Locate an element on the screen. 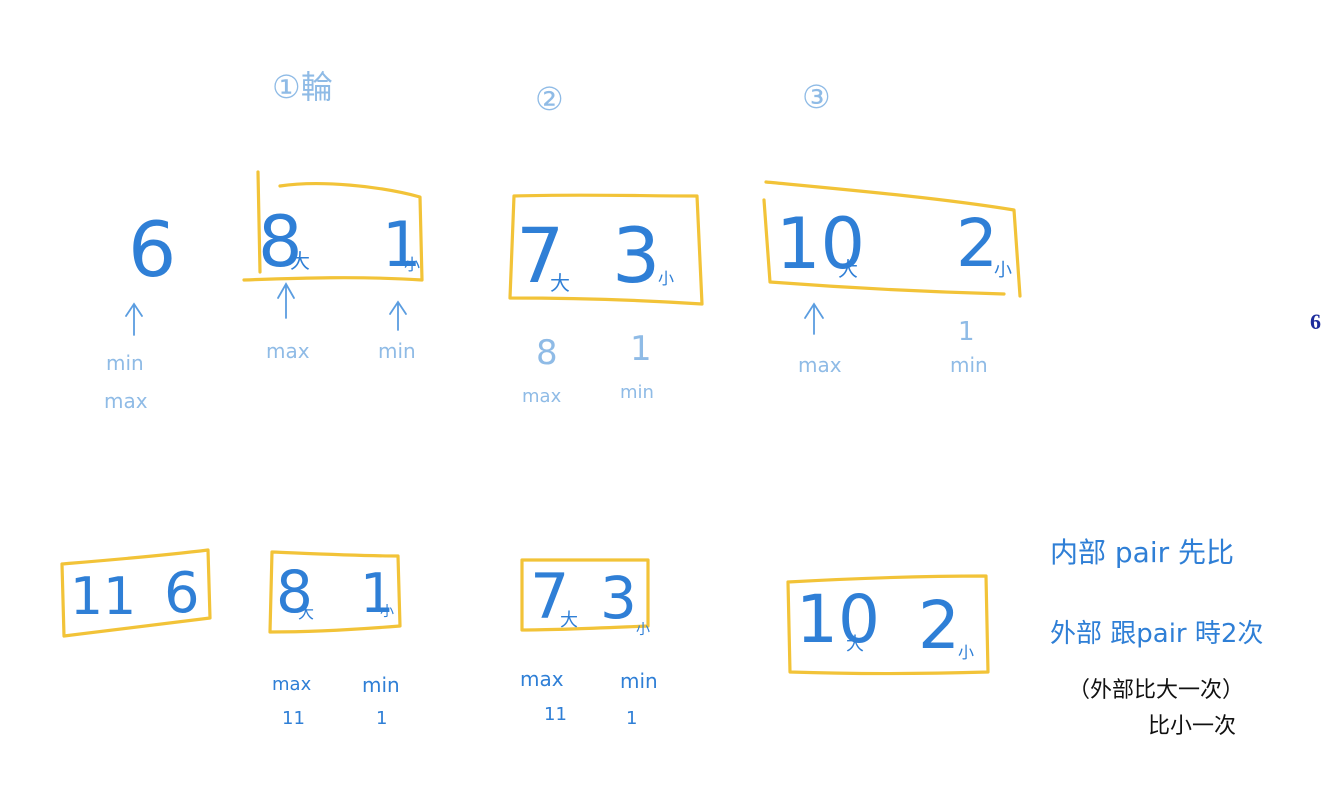 This screenshot has width=1343, height=808. top-single-label-max: max is located at coordinates (126, 401).